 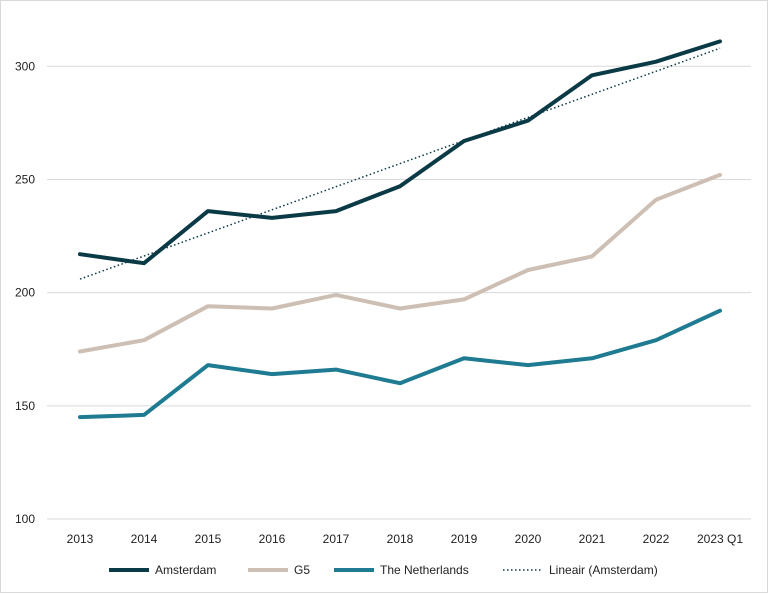 What do you see at coordinates (25, 293) in the screenshot?
I see `y-tick-label: 200` at bounding box center [25, 293].